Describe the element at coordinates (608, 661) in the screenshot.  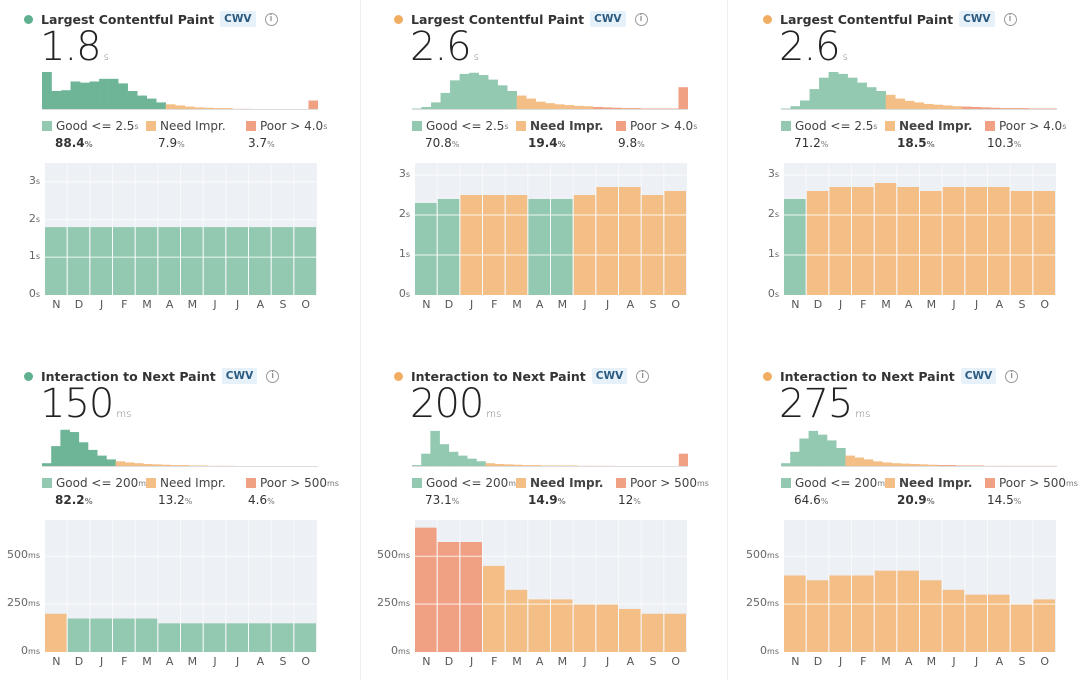
I see `x-tick-label: J` at that location.